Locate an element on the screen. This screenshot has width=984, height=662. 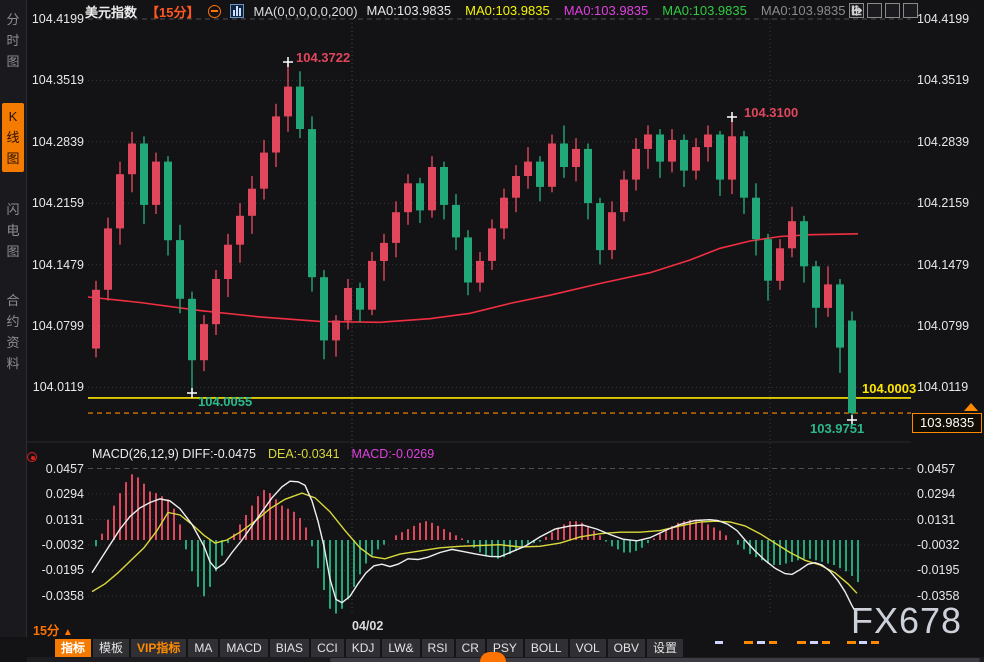
right-axis-label: -0.0195 is located at coordinates (938, 570).